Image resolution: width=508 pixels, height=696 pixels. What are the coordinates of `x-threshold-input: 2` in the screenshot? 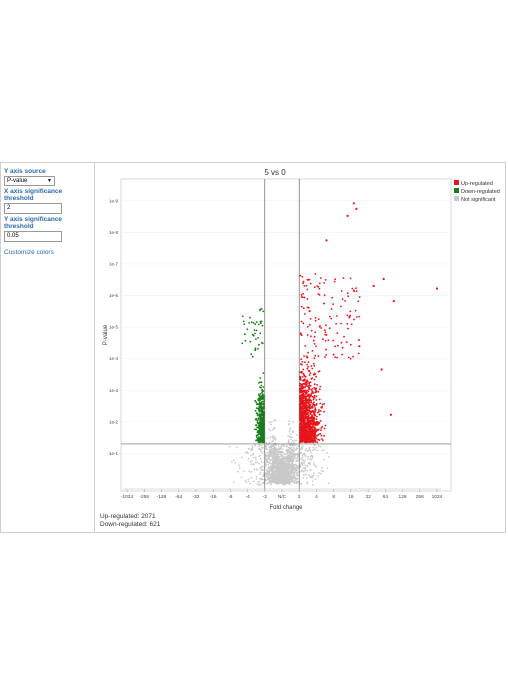 It's located at (33, 208).